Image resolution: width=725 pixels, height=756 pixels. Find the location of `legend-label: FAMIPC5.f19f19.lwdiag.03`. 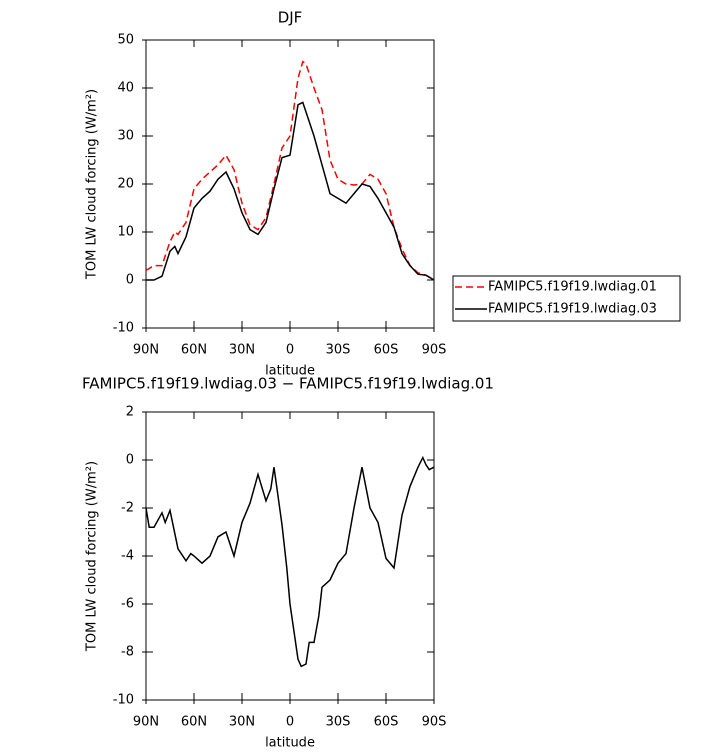

legend-label: FAMIPC5.f19f19.lwdiag.03 is located at coordinates (572, 309).